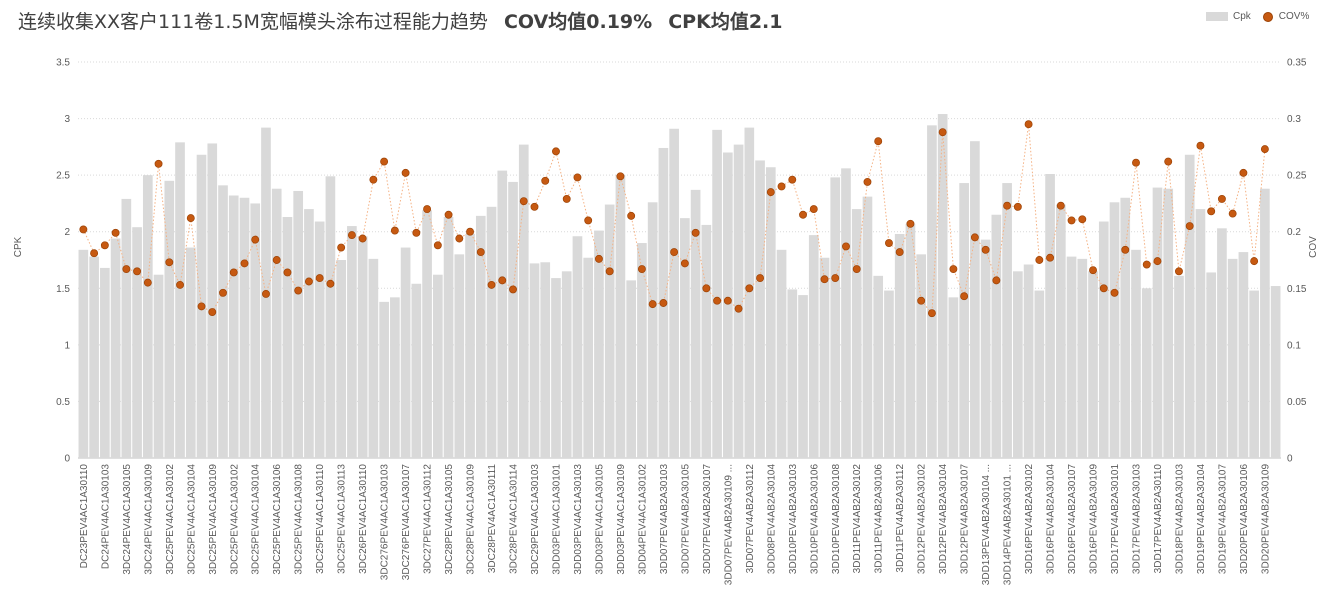 The width and height of the screenshot is (1336, 595). Describe the element at coordinates (943, 519) in the screenshot. I see `x-tick-label: 3DD12PEV4AB2A30104` at that location.